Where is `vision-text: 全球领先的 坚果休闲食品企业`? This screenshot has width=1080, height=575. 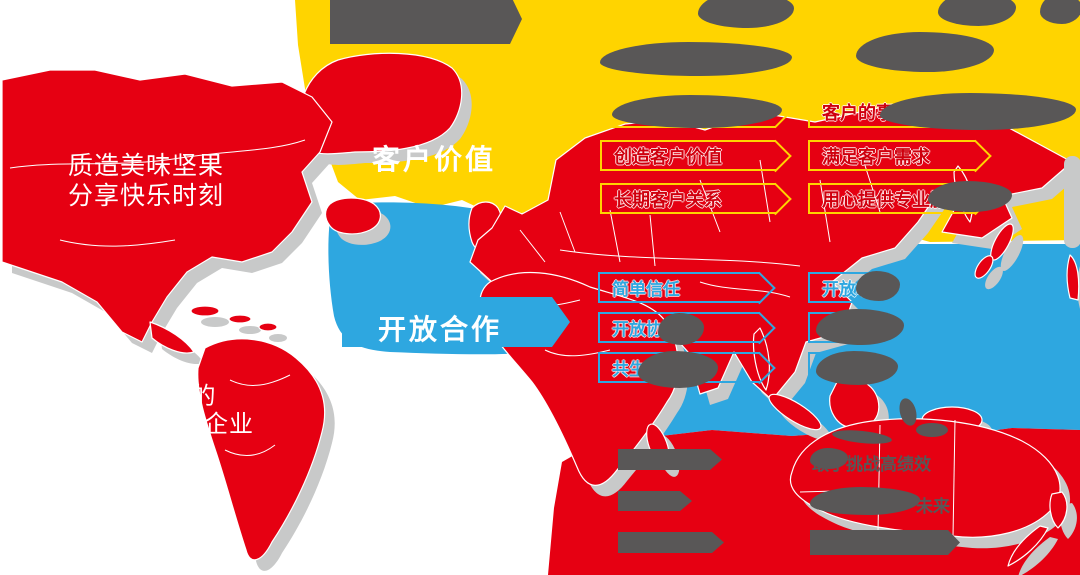
vision-text: 全球领先的 坚果休闲食品企业 is located at coordinates (154, 411).